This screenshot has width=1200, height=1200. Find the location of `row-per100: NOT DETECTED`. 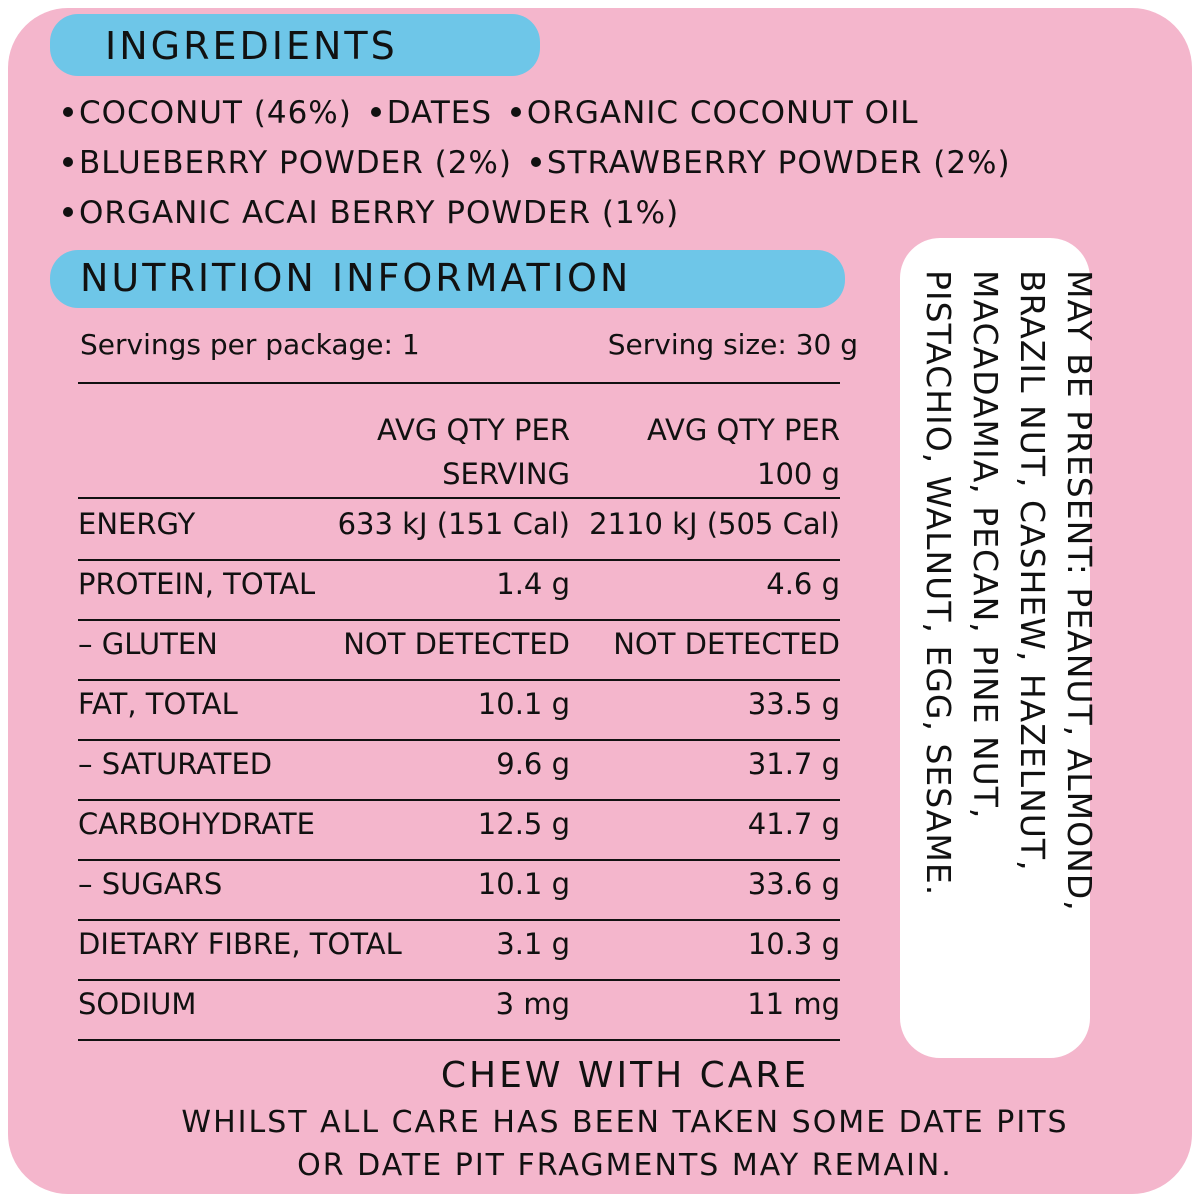

row-per100: NOT DETECTED is located at coordinates (726, 644).